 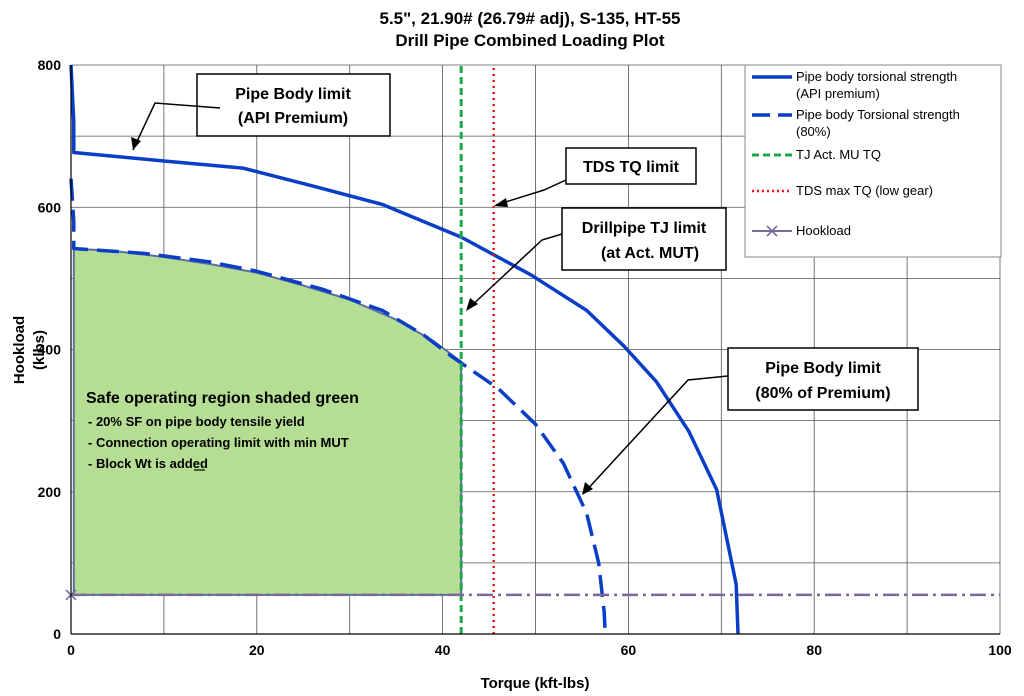 I want to click on legend-label: Hookload, so click(x=823, y=230).